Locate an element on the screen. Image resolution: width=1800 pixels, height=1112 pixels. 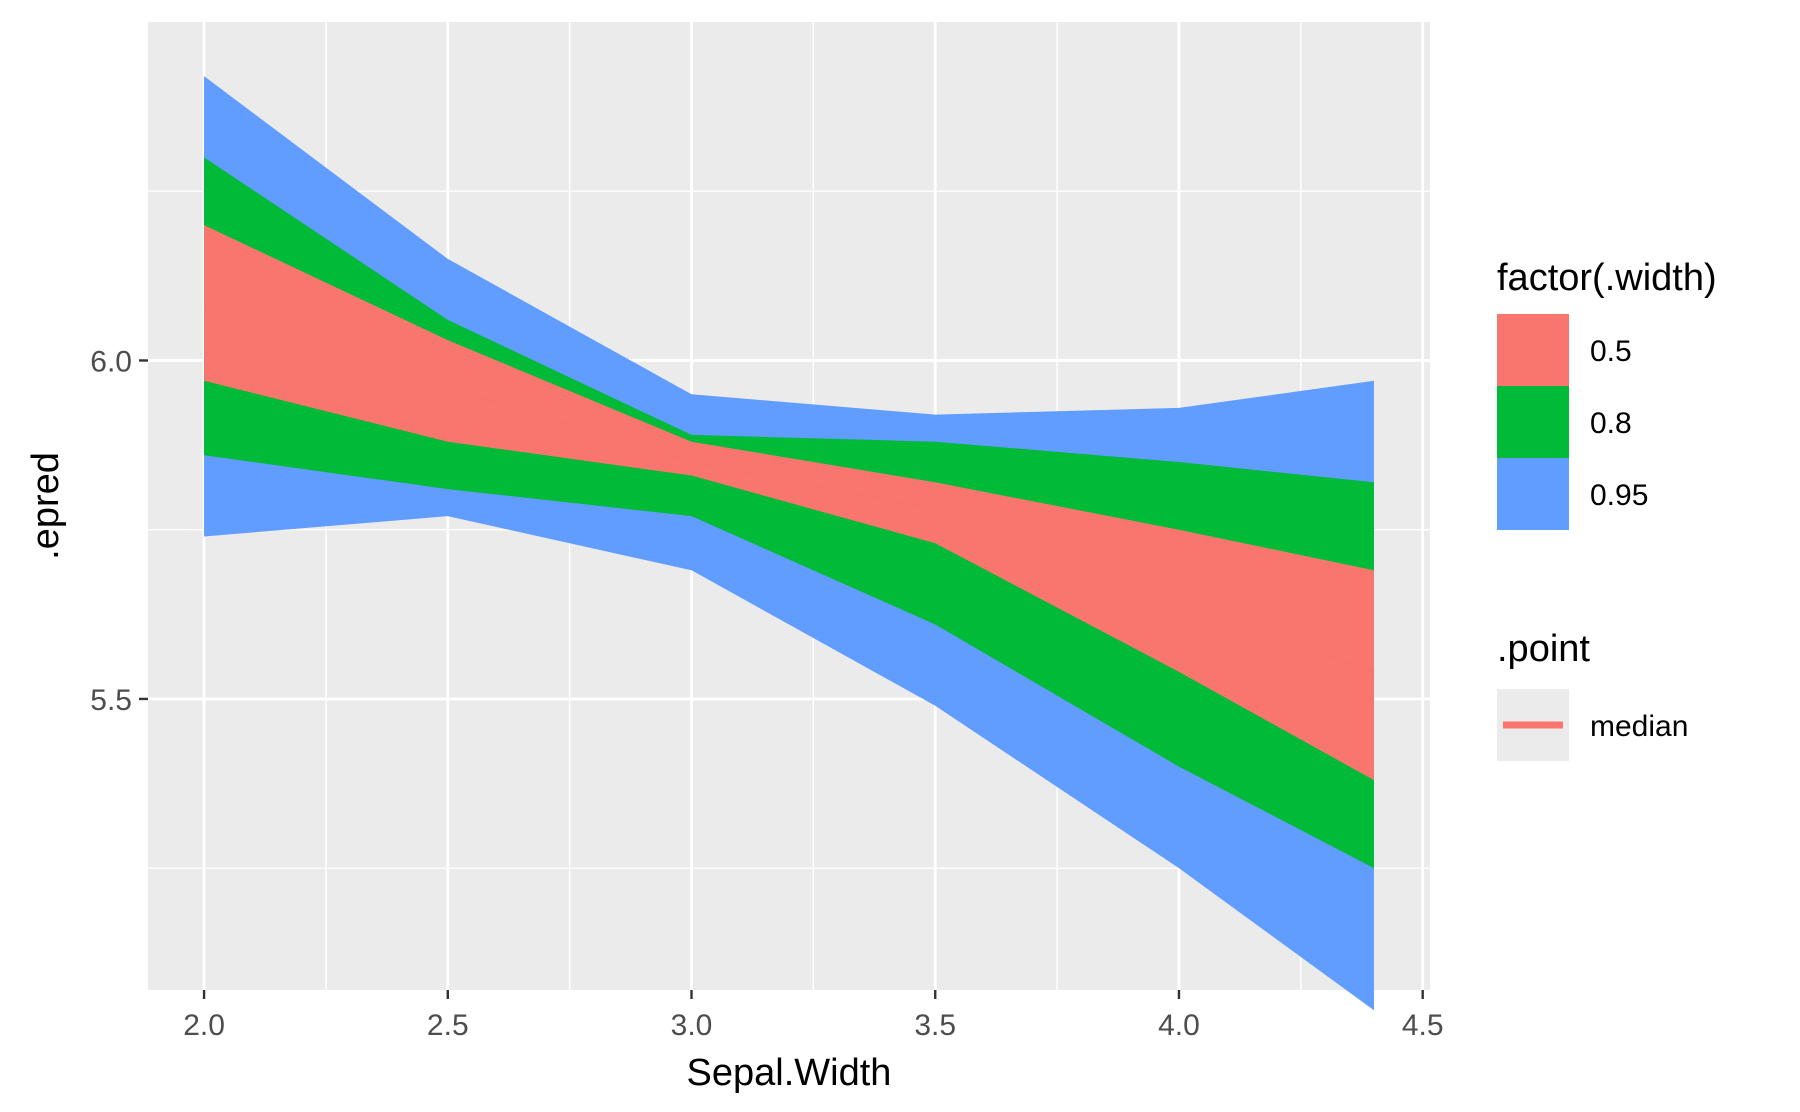
legend-fill-title: factor(.width) is located at coordinates (1607, 278).